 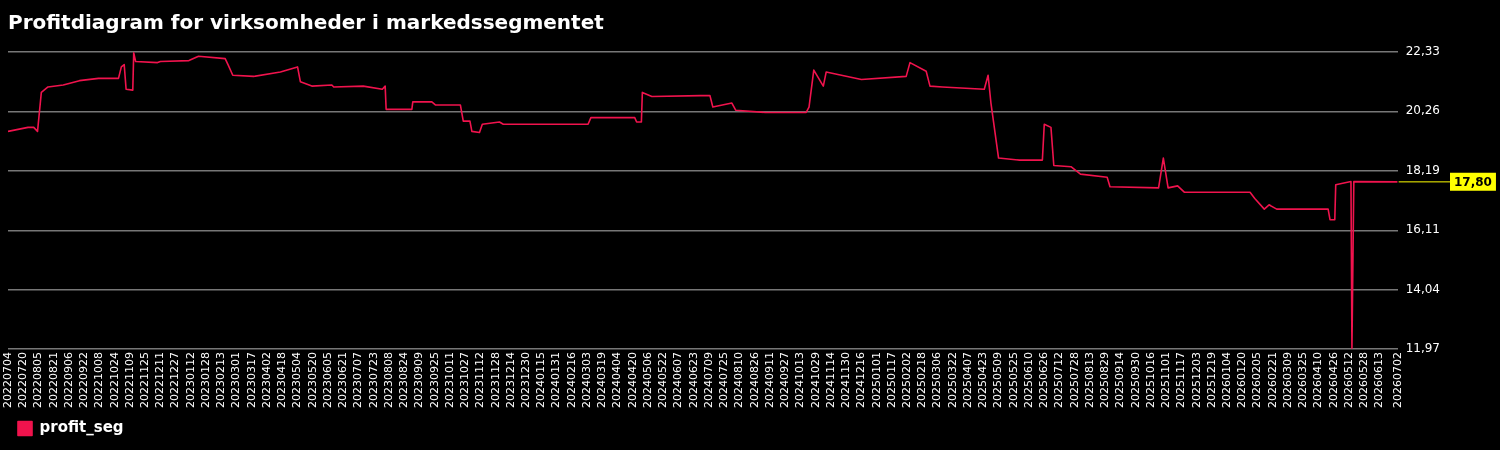 What do you see at coordinates (388, 380) in the screenshot?
I see `x-tick-label: 20230808` at bounding box center [388, 380].